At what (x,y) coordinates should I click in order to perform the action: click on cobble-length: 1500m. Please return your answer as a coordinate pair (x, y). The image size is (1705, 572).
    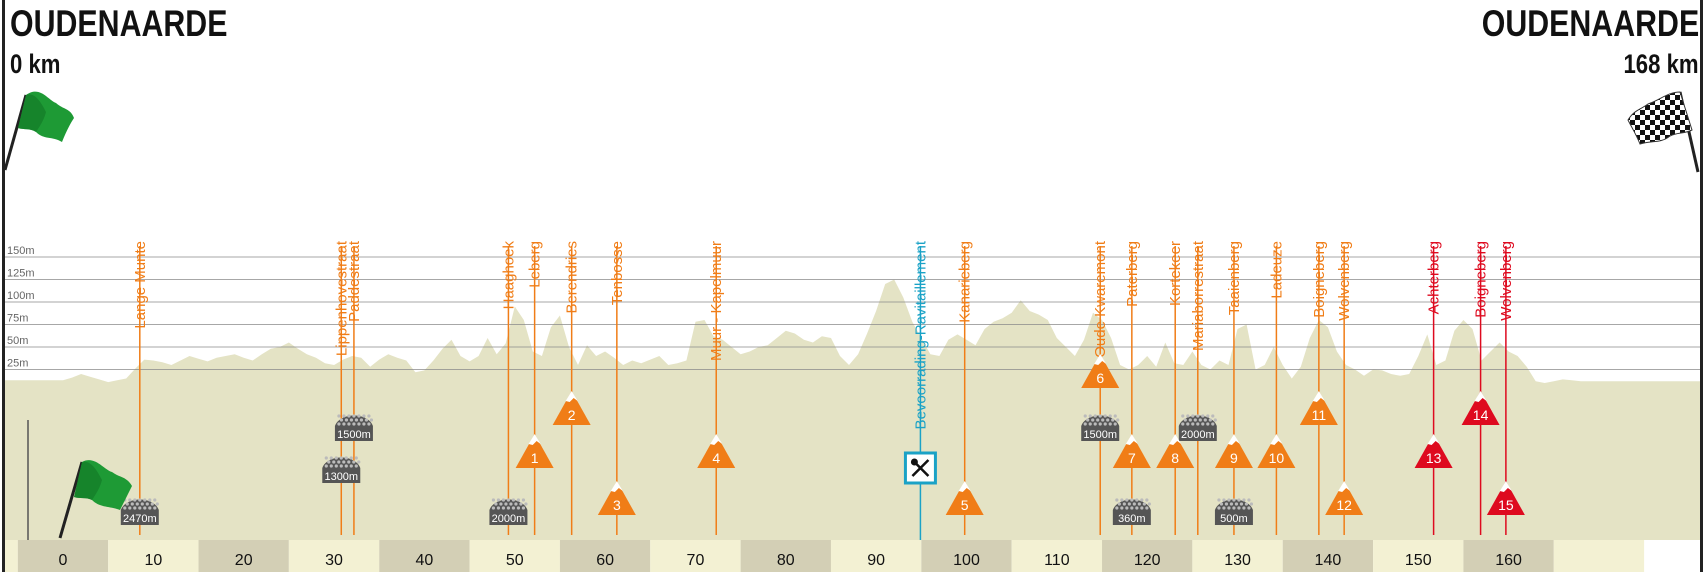
    Looking at the image, I should click on (354, 435).